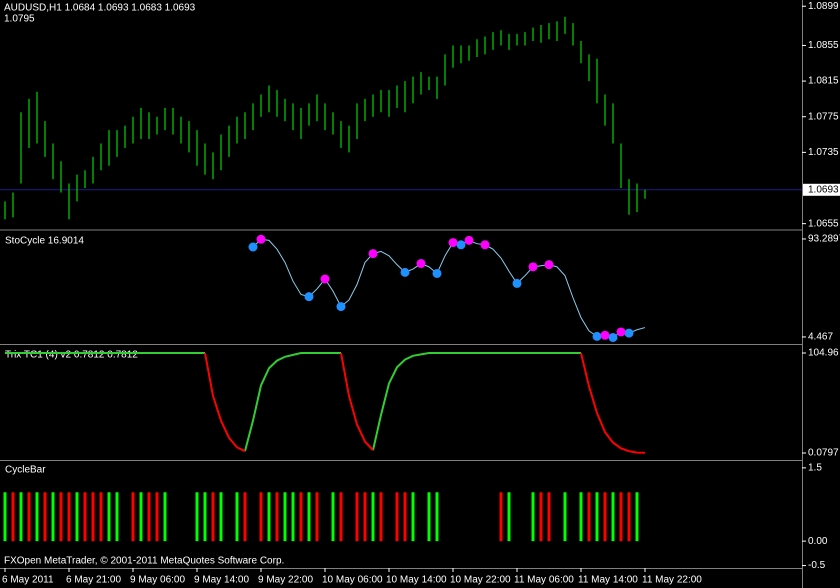 The height and width of the screenshot is (588, 840). I want to click on chart-subtitle: 1.0795, so click(19, 19).